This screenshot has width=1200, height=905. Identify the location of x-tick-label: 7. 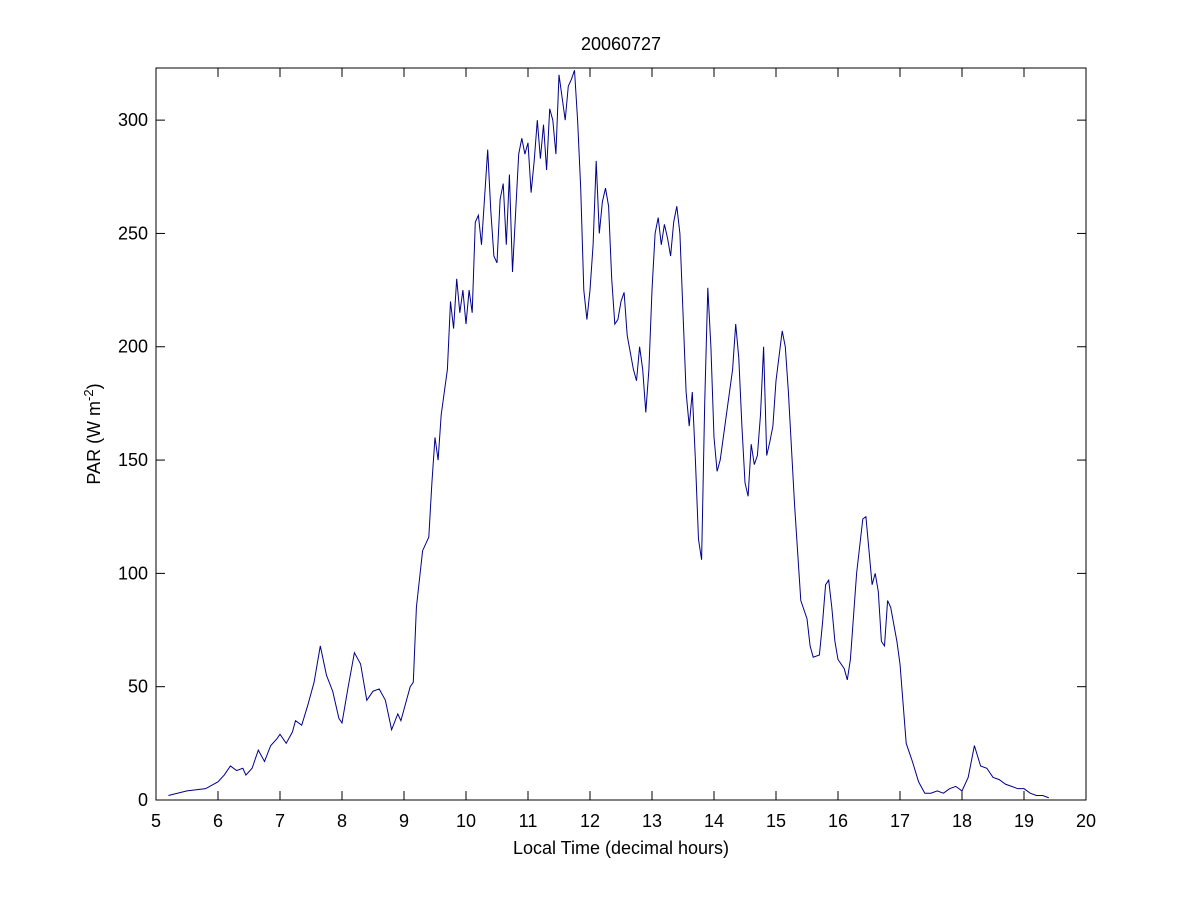
(280, 821).